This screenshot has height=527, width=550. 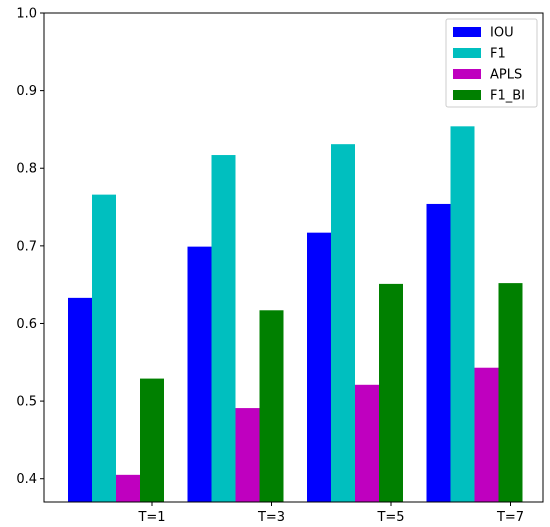 What do you see at coordinates (510, 517) in the screenshot?
I see `x-tick-label: T=7` at bounding box center [510, 517].